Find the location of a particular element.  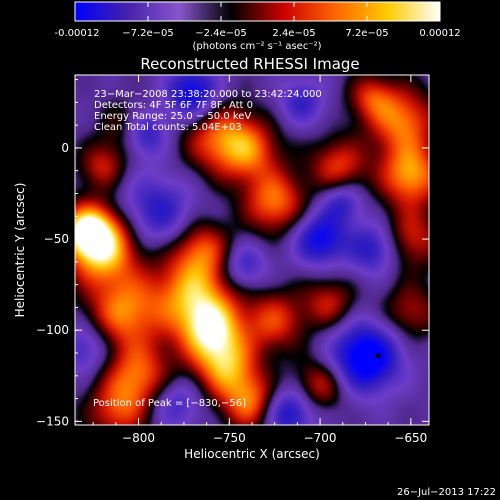

y-tick-label: 0 is located at coordinates (65, 148).